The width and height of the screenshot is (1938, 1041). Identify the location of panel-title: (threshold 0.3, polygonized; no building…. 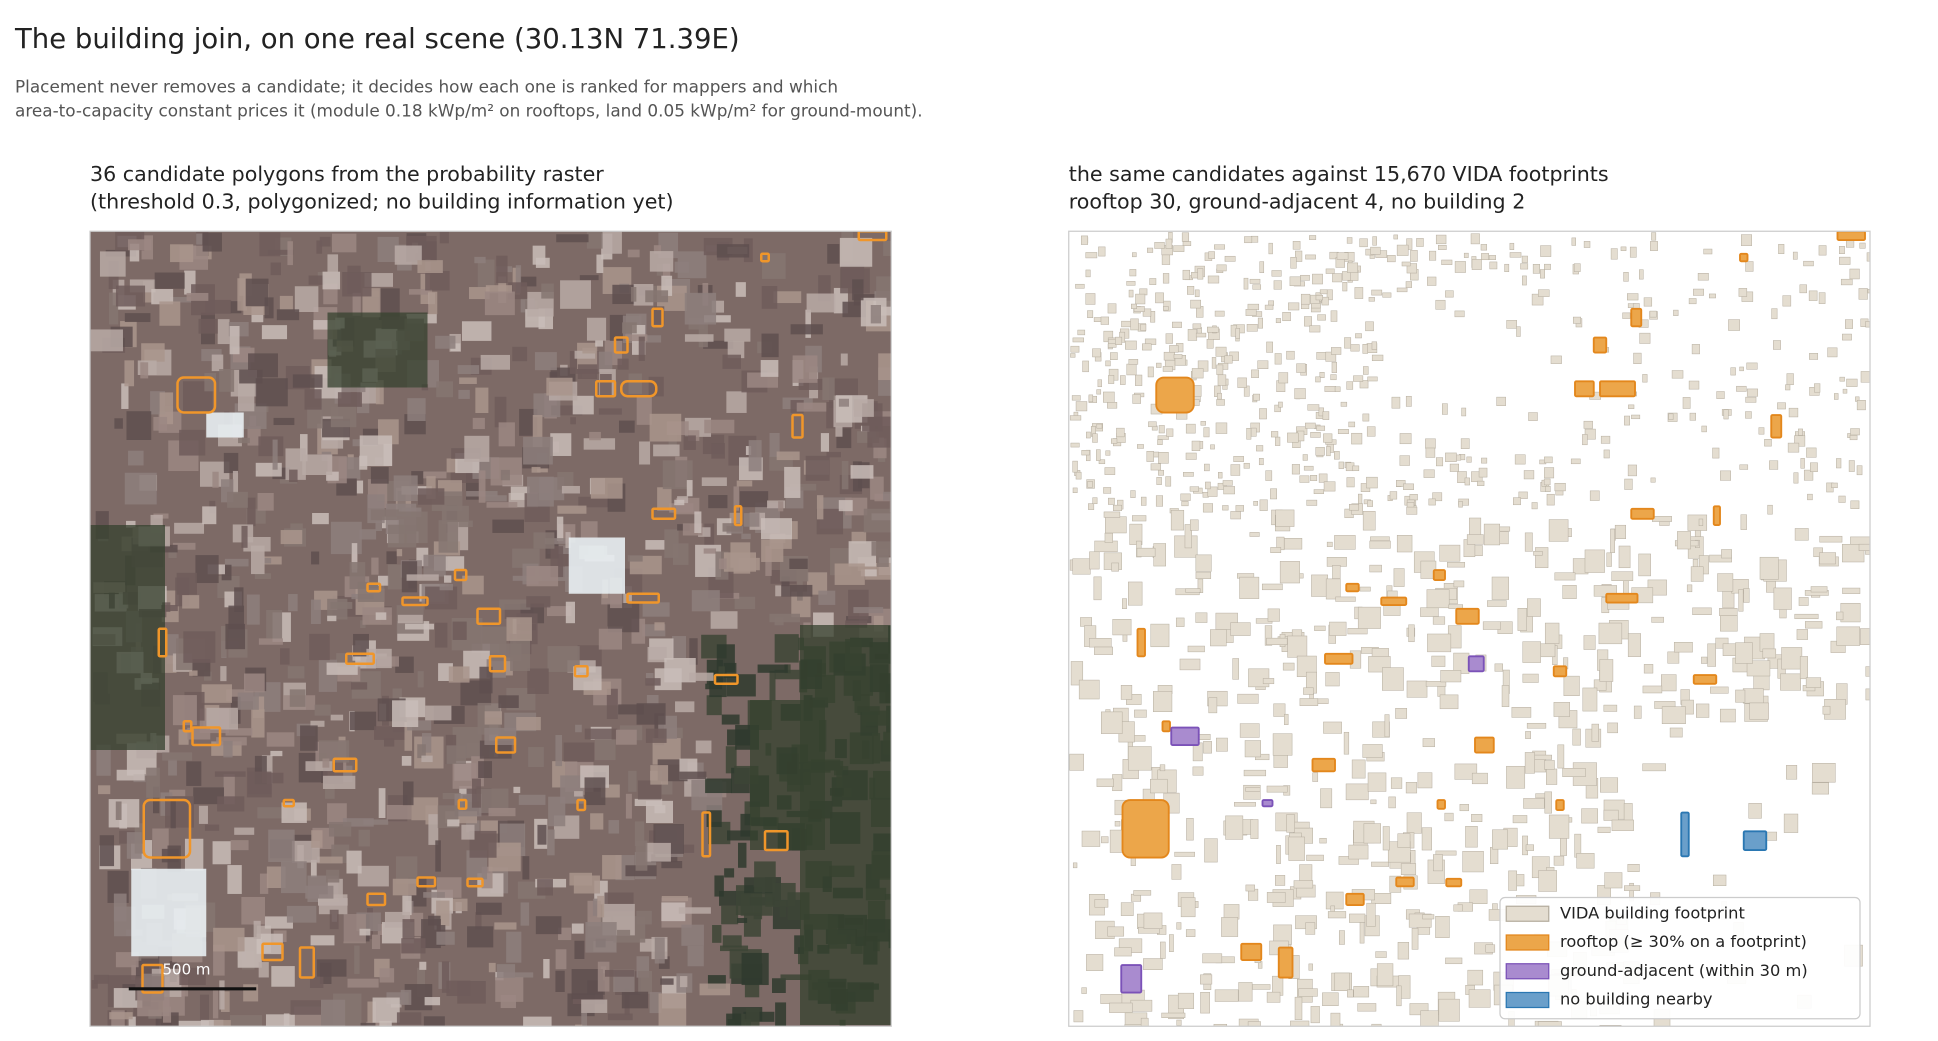
(382, 202).